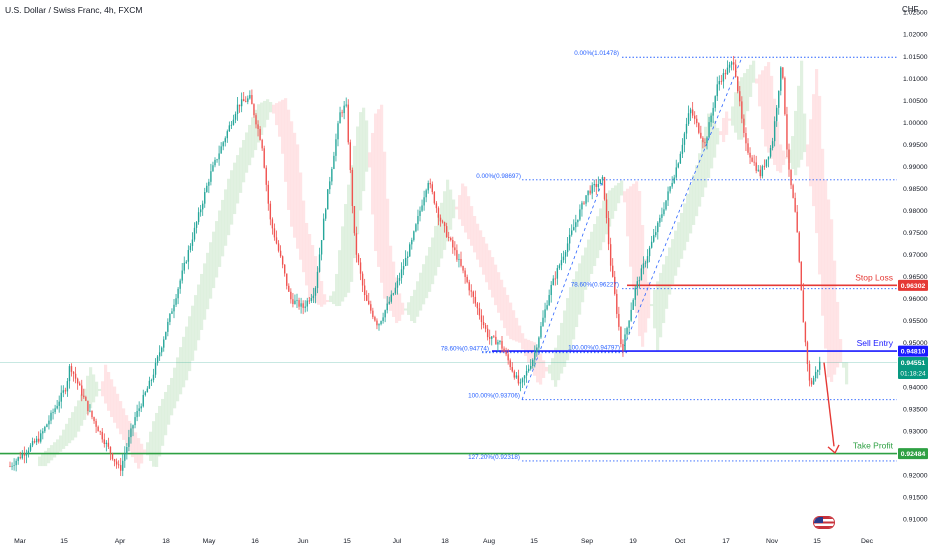 The width and height of the screenshot is (932, 555). Describe the element at coordinates (489, 541) in the screenshot. I see `x-tick-label: Aug` at that location.